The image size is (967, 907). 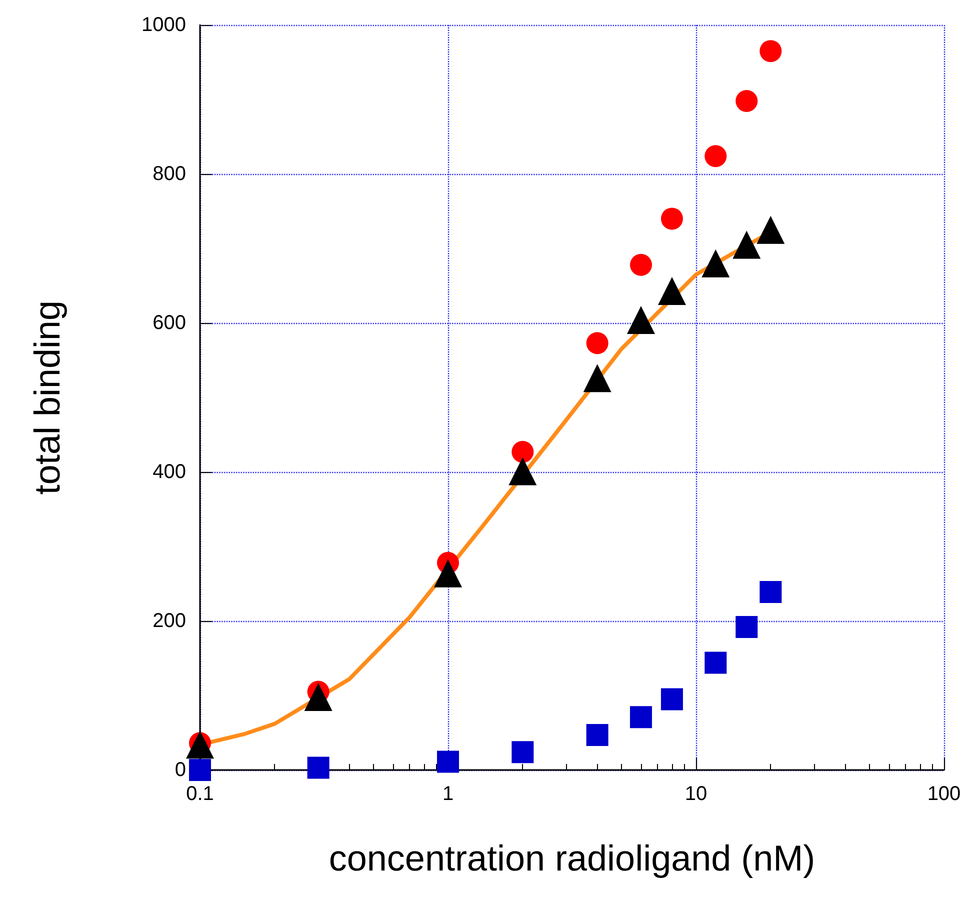 I want to click on x-tick-label: 1, so click(x=448, y=794).